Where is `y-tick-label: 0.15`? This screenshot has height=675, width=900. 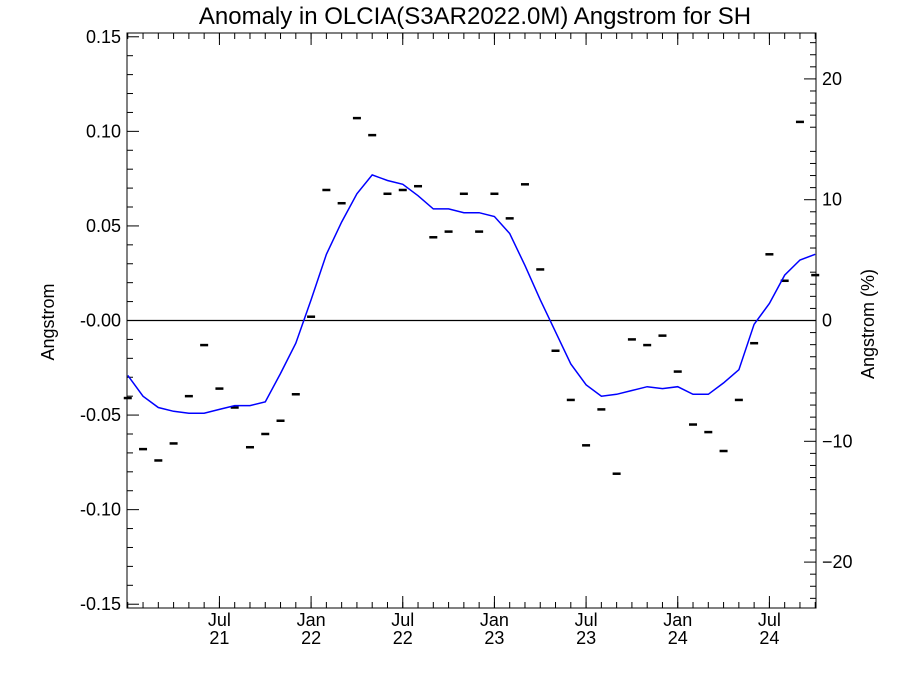
y-tick-label: 0.15 is located at coordinates (103, 37).